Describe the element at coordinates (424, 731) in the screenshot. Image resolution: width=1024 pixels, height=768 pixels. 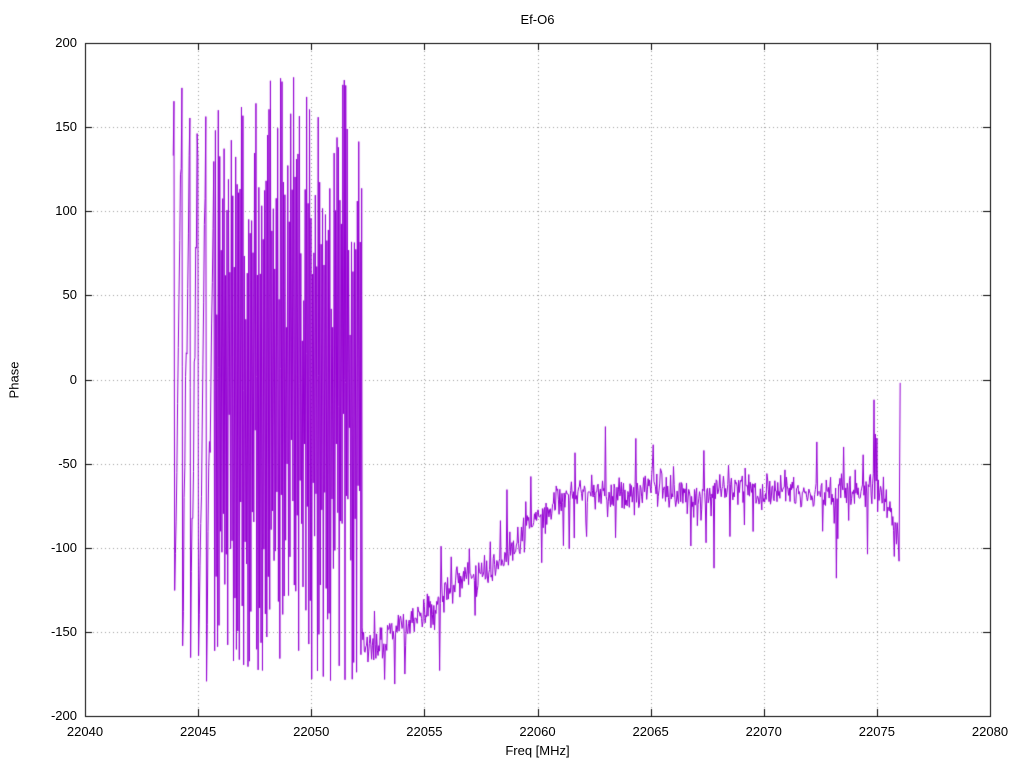
I see `x-tick-label: 22055` at that location.